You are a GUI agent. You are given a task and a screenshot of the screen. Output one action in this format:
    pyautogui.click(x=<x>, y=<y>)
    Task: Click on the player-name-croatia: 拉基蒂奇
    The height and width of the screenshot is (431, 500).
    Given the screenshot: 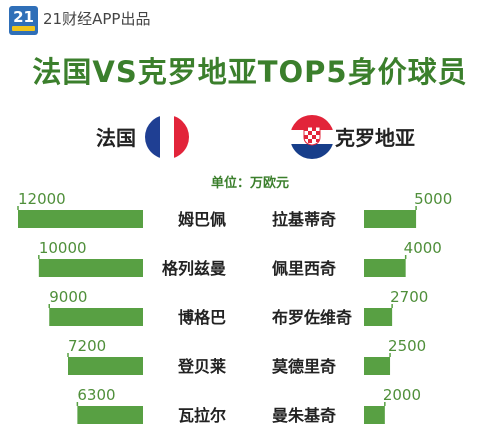 What is the action you would take?
    pyautogui.click(x=304, y=219)
    